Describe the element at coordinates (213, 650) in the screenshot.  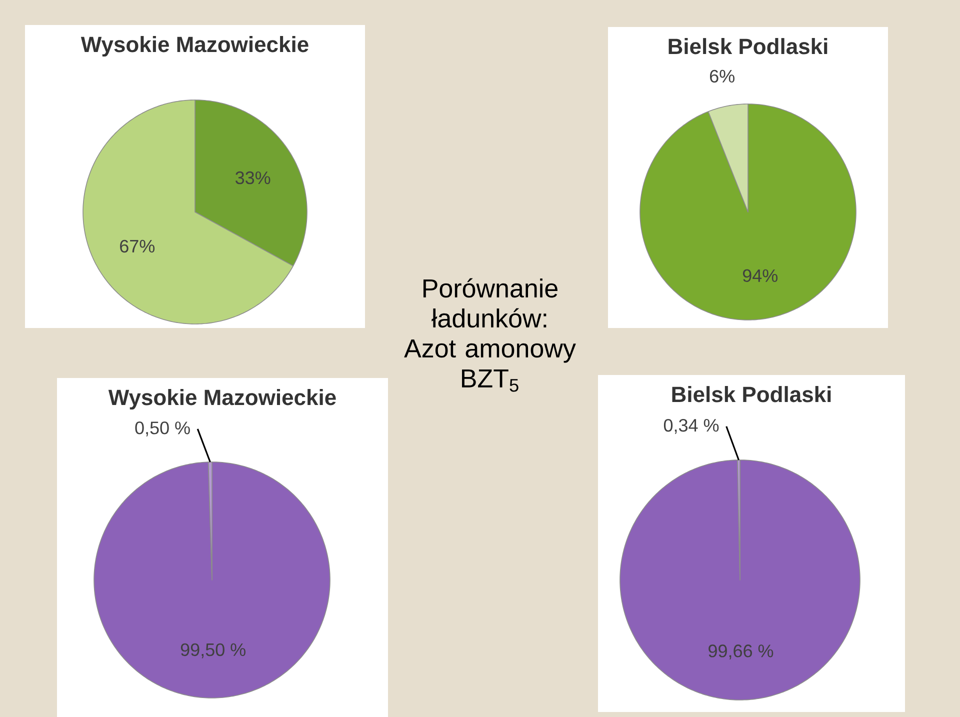
I see `data-label: 99,50 %` at that location.